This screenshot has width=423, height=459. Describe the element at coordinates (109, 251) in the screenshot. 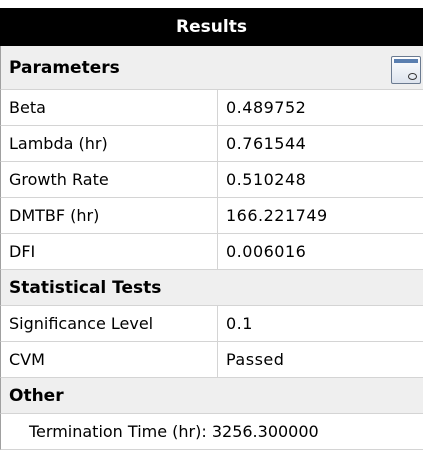

I see `parameter-name: DFI` at that location.